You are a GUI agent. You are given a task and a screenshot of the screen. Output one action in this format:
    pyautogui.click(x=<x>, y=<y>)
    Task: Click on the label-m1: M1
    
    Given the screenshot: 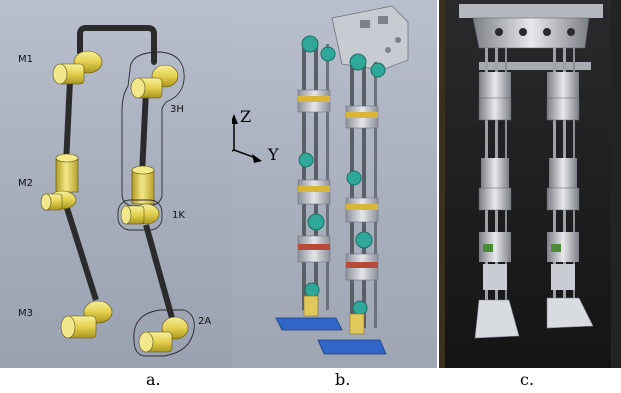 What is the action you would take?
    pyautogui.click(x=25, y=59)
    